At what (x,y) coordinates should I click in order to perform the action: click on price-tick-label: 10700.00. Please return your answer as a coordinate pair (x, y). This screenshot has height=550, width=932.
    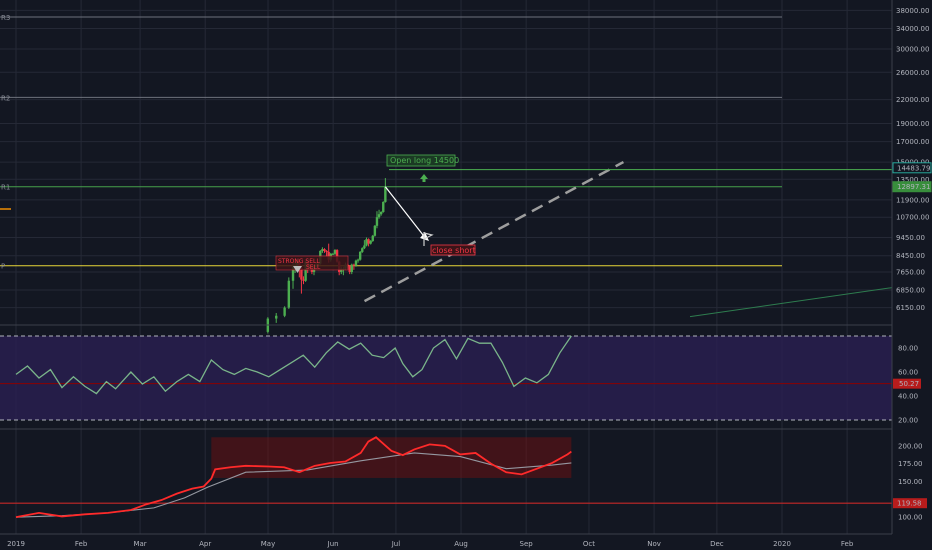
    Looking at the image, I should click on (912, 218).